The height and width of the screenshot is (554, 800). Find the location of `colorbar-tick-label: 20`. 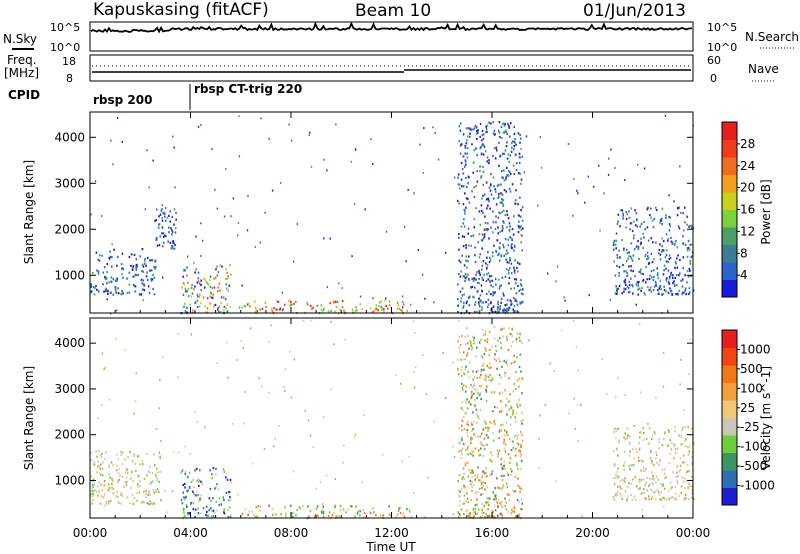

colorbar-tick-label: 20 is located at coordinates (747, 188).